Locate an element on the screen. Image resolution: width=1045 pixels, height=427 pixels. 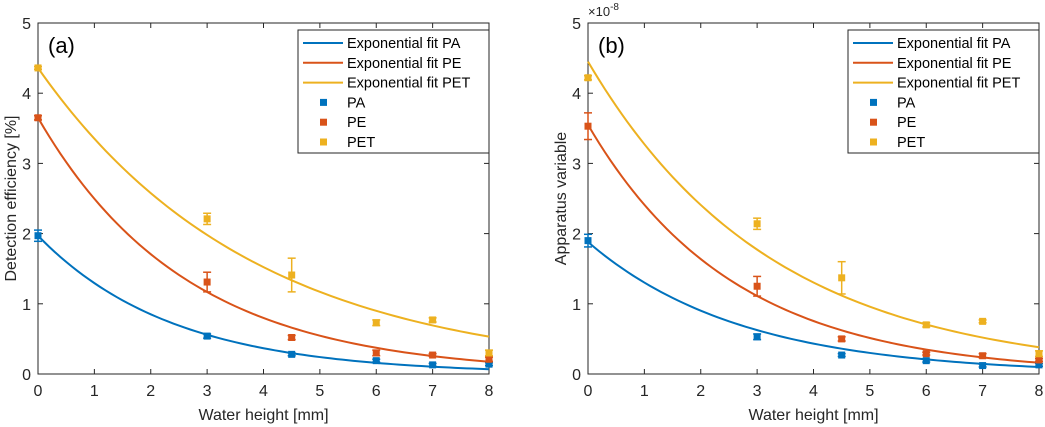
y-tick-label: 1 is located at coordinates (26, 305).